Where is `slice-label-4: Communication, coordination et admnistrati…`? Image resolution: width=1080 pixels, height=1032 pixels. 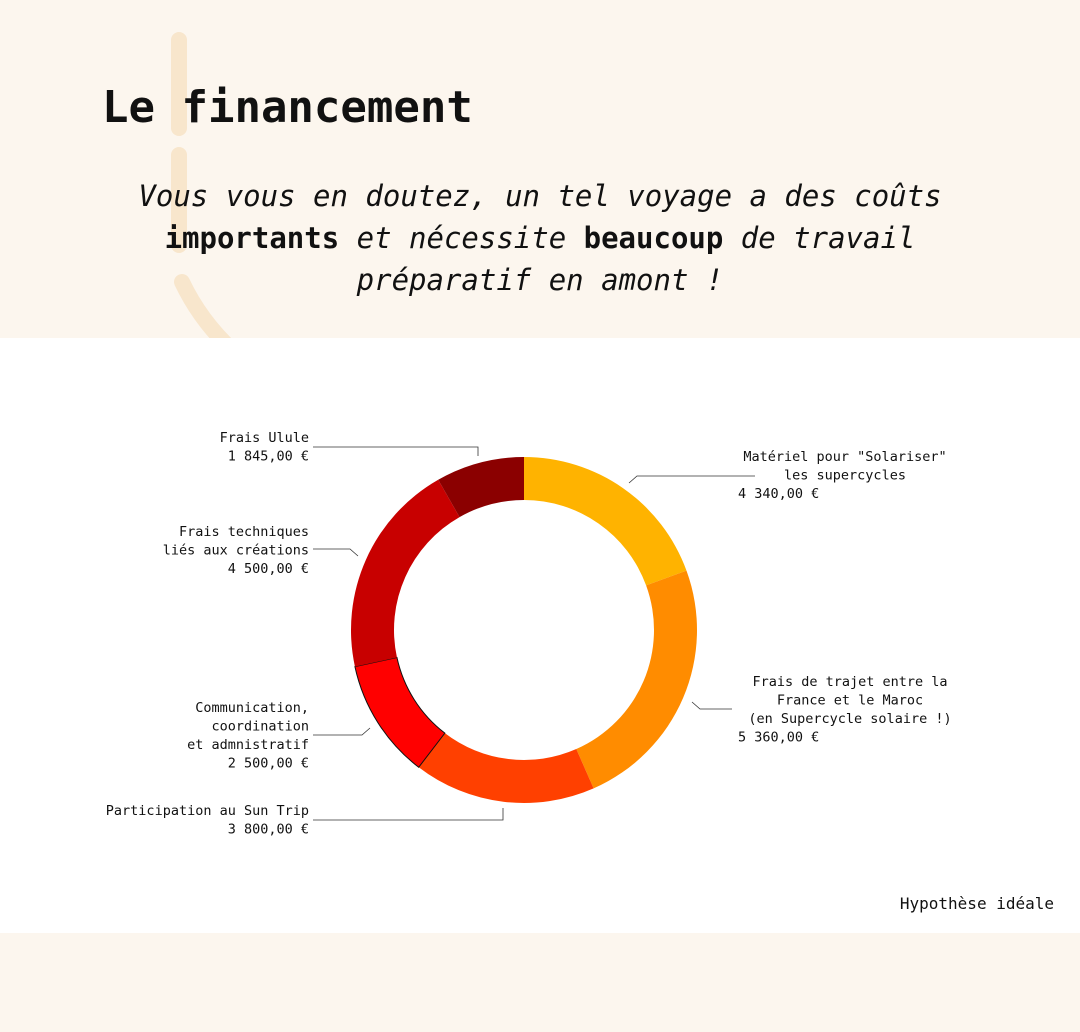 slice-label-4: Communication, coordination et admnistrati… is located at coordinates (248, 726).